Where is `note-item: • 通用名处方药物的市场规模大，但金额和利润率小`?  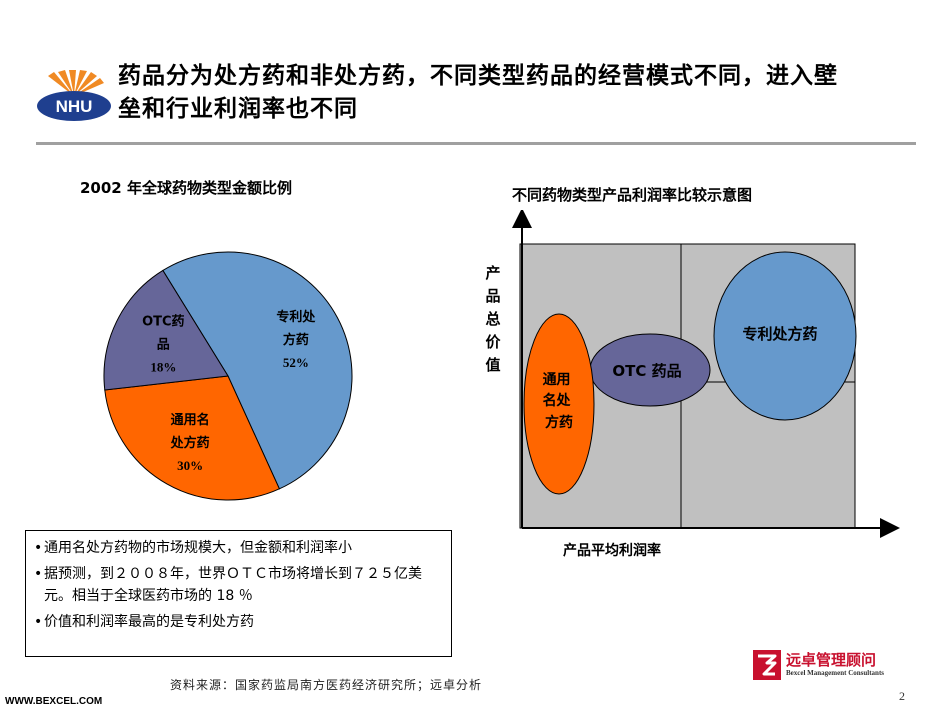 note-item: • 通用名处方药物的市场规模大，但金额和利润率小 is located at coordinates (238, 548).